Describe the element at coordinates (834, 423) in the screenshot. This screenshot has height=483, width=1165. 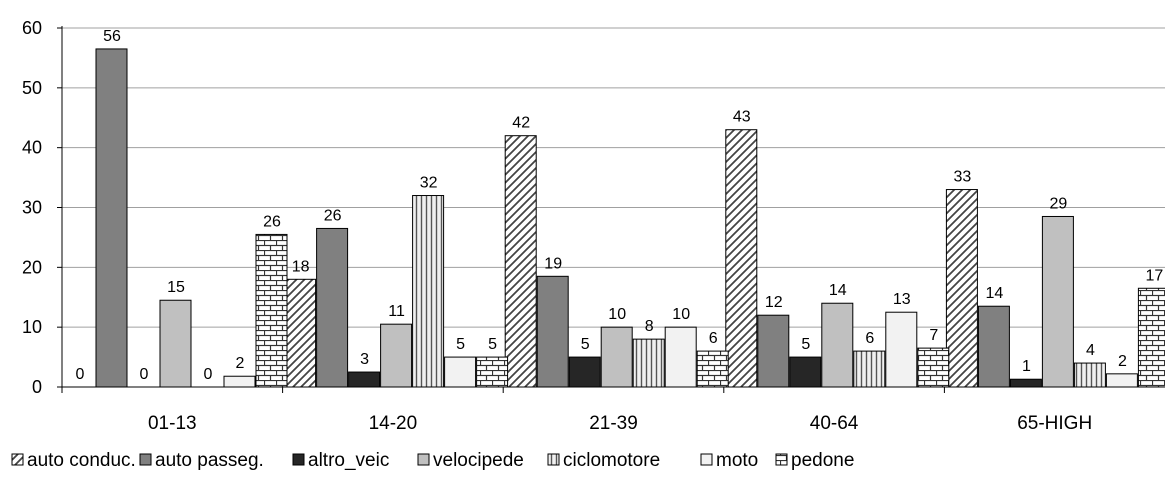
I see `x-tick-label: 40-64` at that location.